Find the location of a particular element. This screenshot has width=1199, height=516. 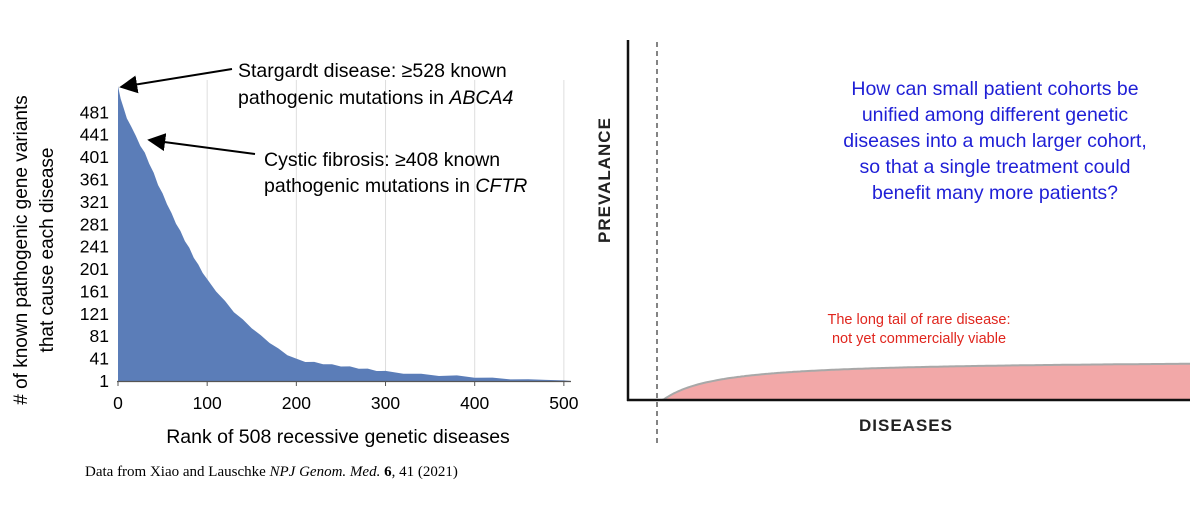

y-tick-label-41: 41 is located at coordinates (99, 359).